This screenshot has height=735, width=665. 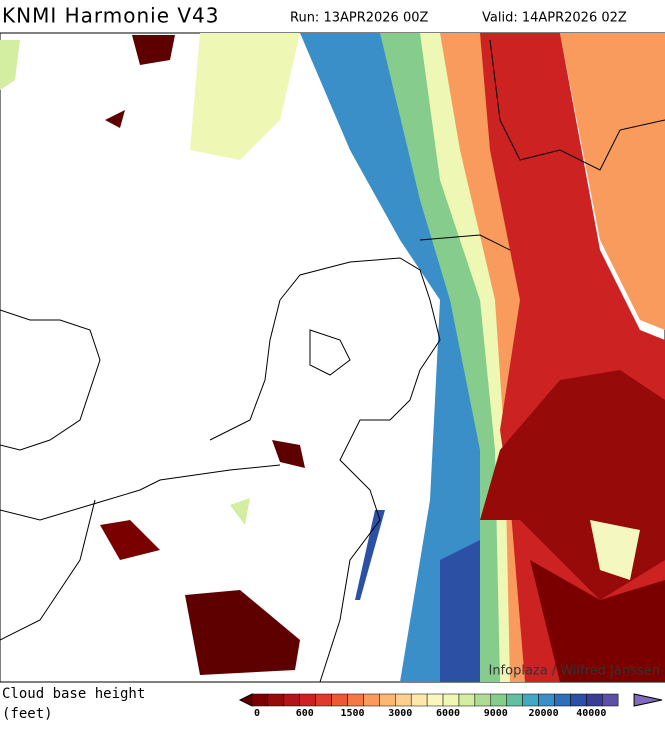 I want to click on valid-time: Valid: 14APR2026 02Z, so click(x=554, y=18).